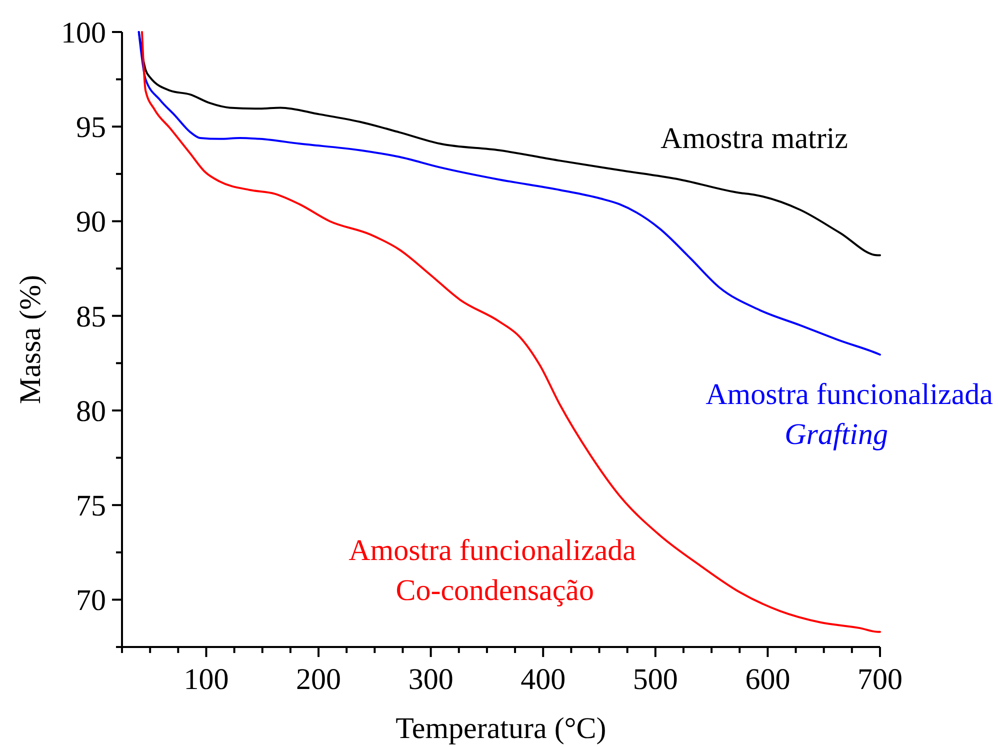  Describe the element at coordinates (754, 138) in the screenshot. I see `series-label: Amostra matriz` at that location.